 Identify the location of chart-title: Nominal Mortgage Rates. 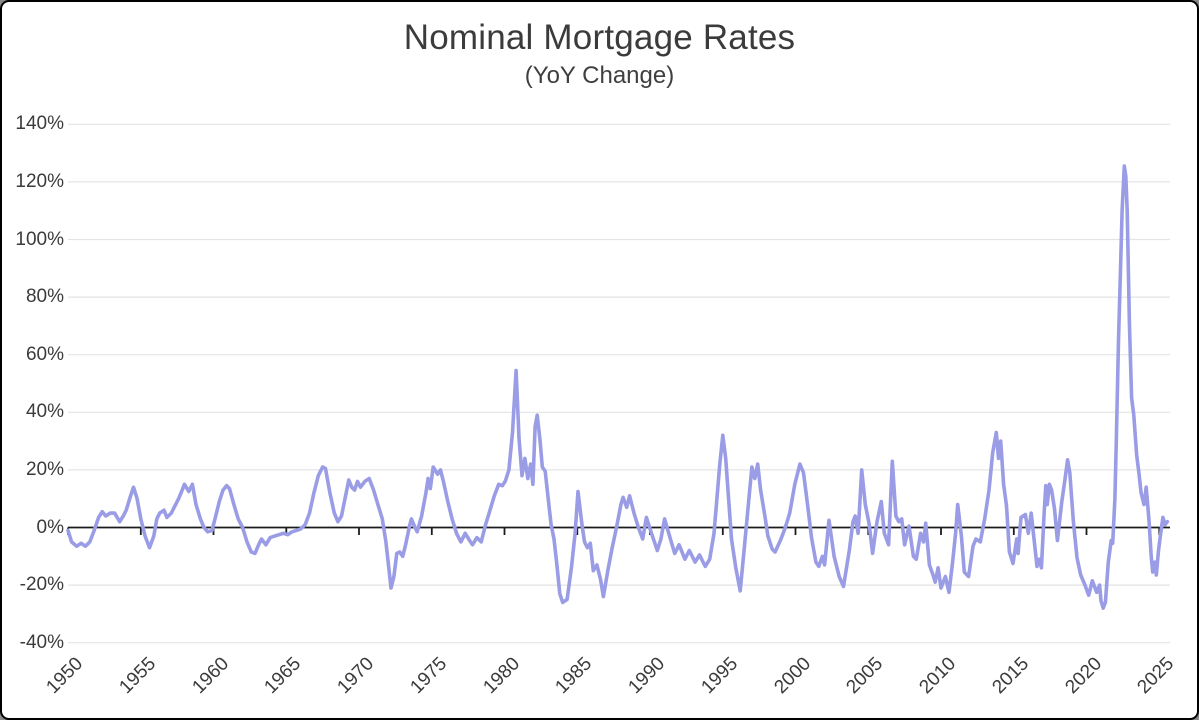
(599, 37).